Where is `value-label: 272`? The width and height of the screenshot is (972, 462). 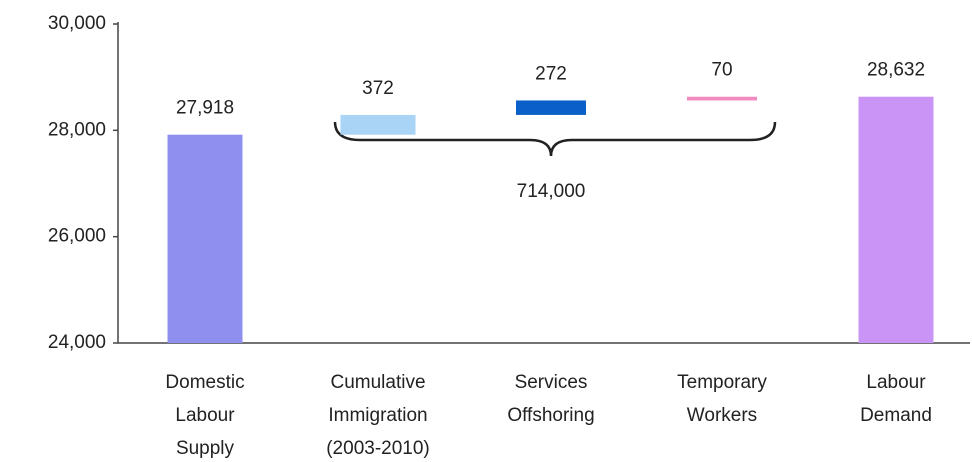
value-label: 272 is located at coordinates (551, 73).